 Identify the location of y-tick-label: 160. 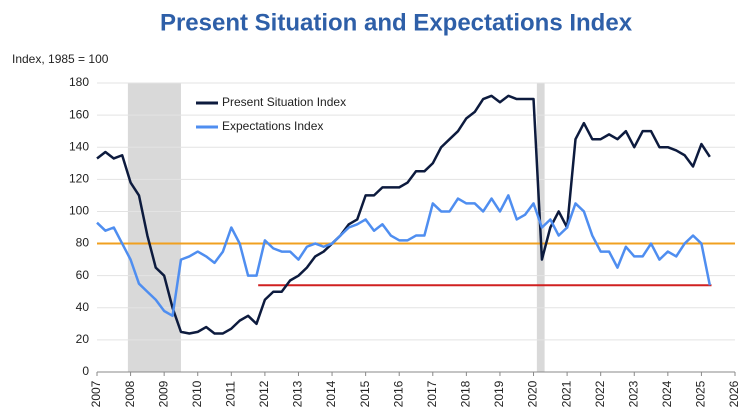
(79, 114).